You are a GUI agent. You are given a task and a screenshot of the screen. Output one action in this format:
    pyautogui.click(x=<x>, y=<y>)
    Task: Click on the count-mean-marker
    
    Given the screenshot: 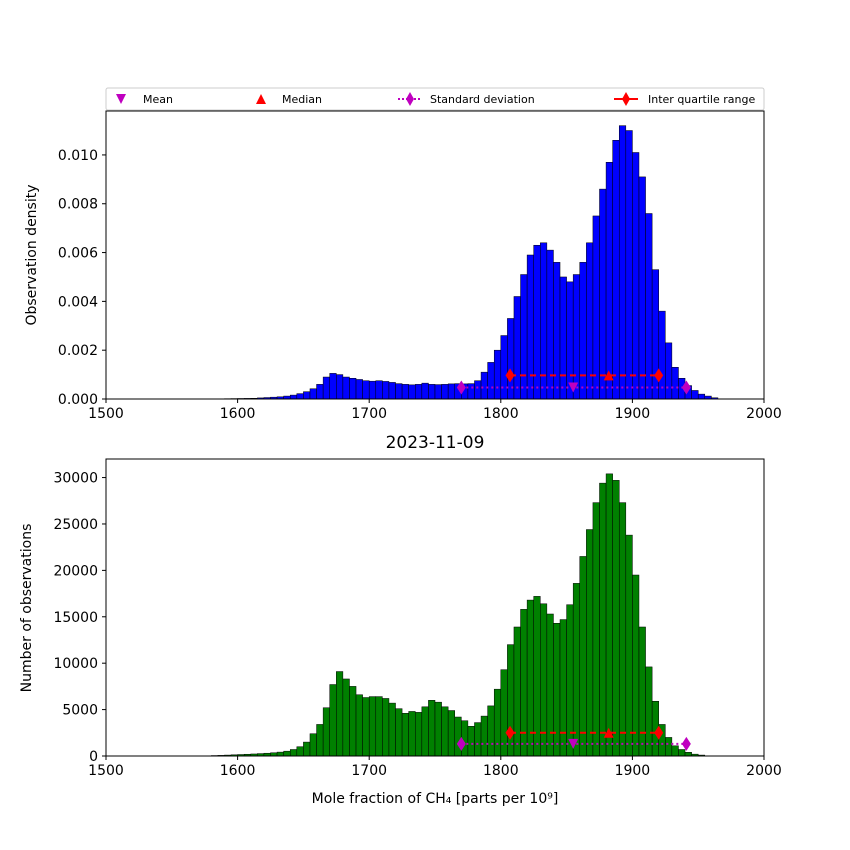 What is the action you would take?
    pyautogui.click(x=573, y=743)
    